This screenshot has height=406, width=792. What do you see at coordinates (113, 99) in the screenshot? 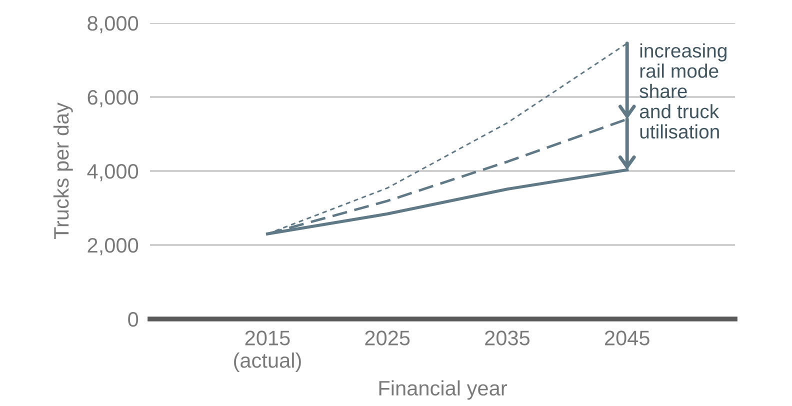
I see `y-tick-label: 6,000` at bounding box center [113, 99].